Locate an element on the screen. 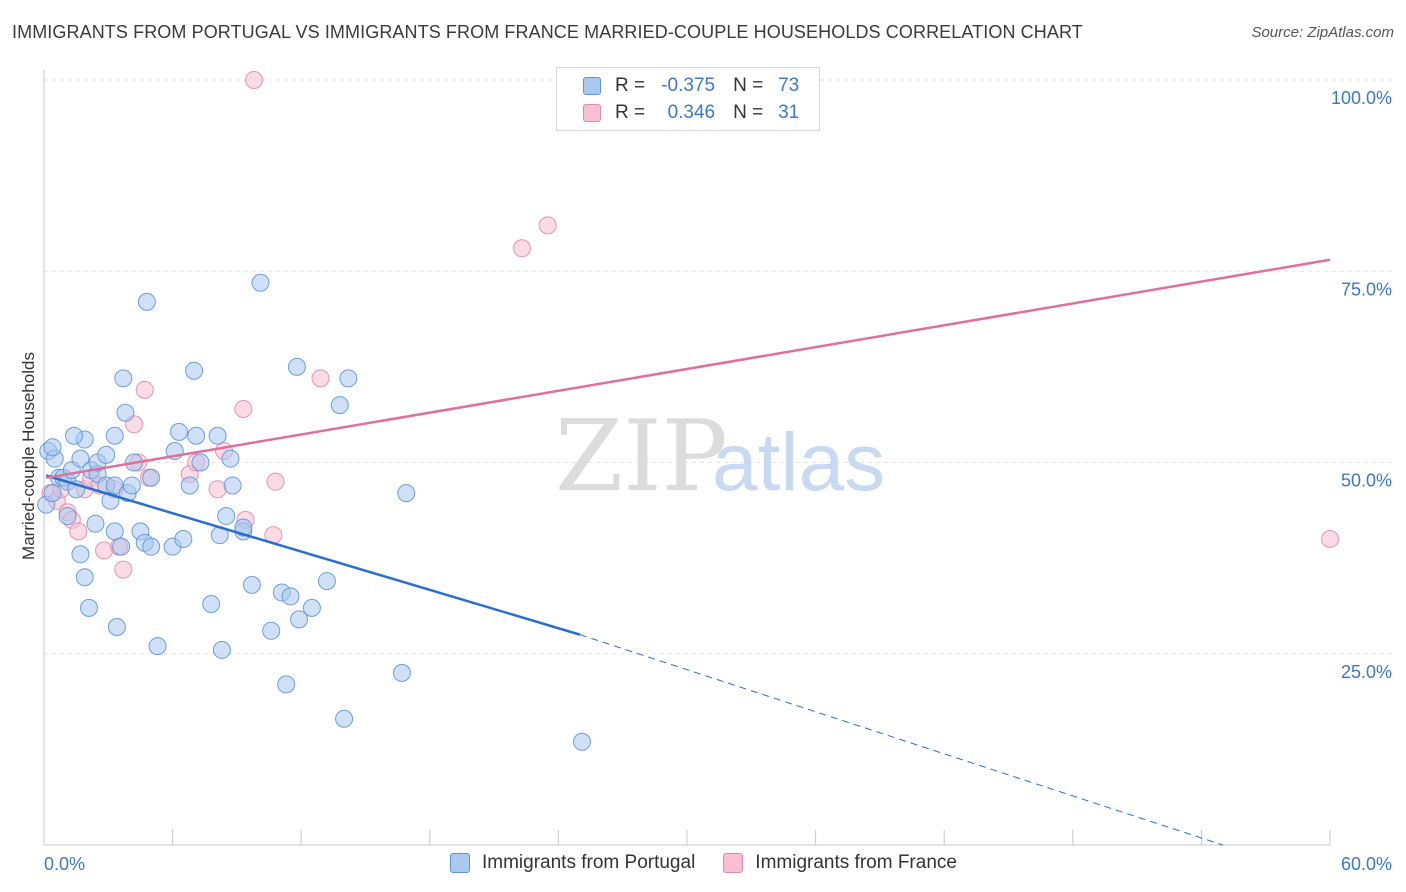 This screenshot has width=1406, height=892. legend-row-portugal: R = -0.375 N = 73 is located at coordinates (691, 86).